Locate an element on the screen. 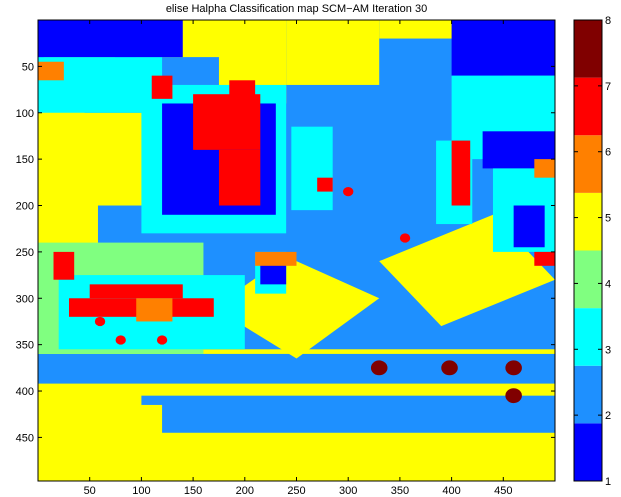 The width and height of the screenshot is (621, 497). colorbar-tick-label: 1 is located at coordinates (608, 482).